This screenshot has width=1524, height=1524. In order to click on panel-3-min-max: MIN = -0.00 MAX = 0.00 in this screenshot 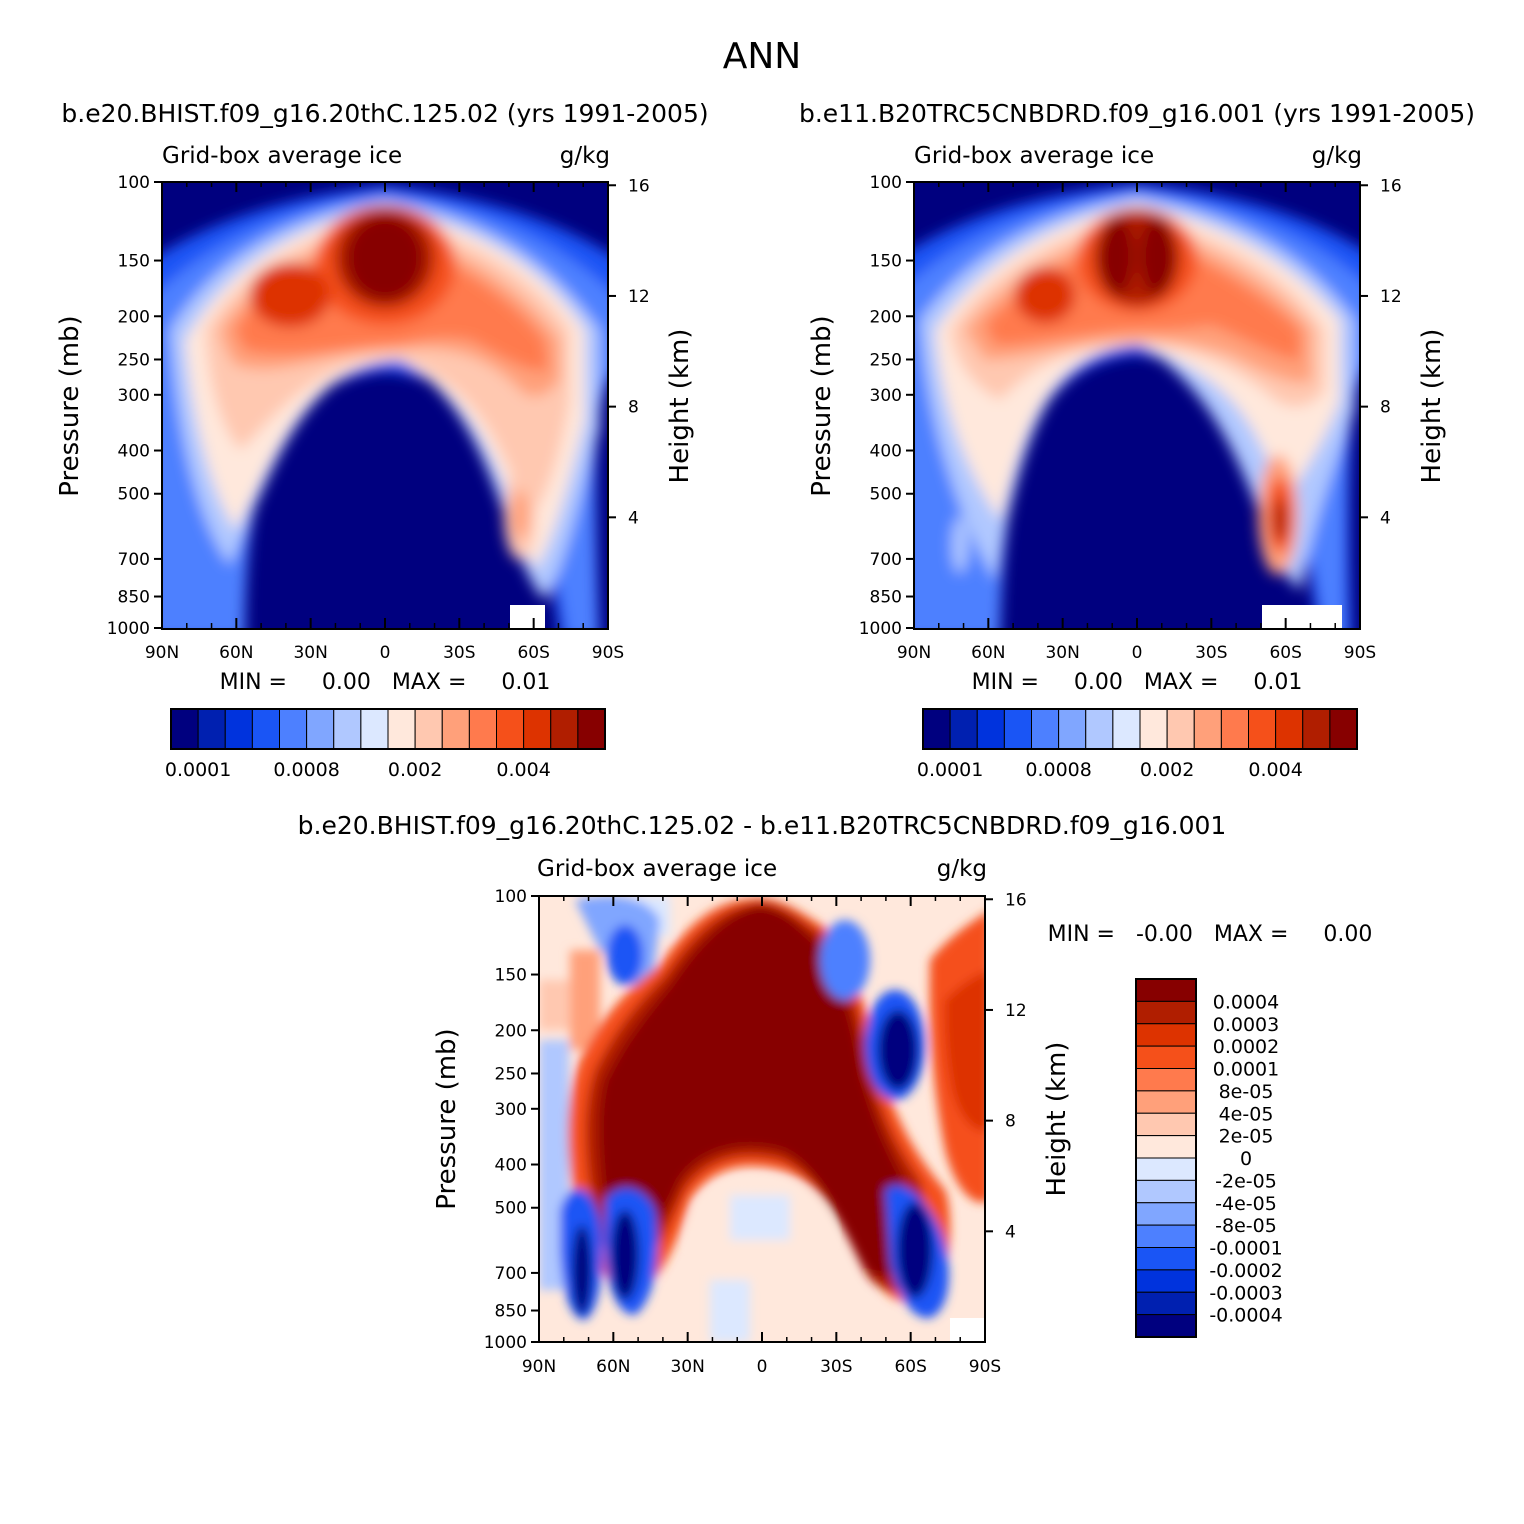, I will do `click(1210, 934)`.